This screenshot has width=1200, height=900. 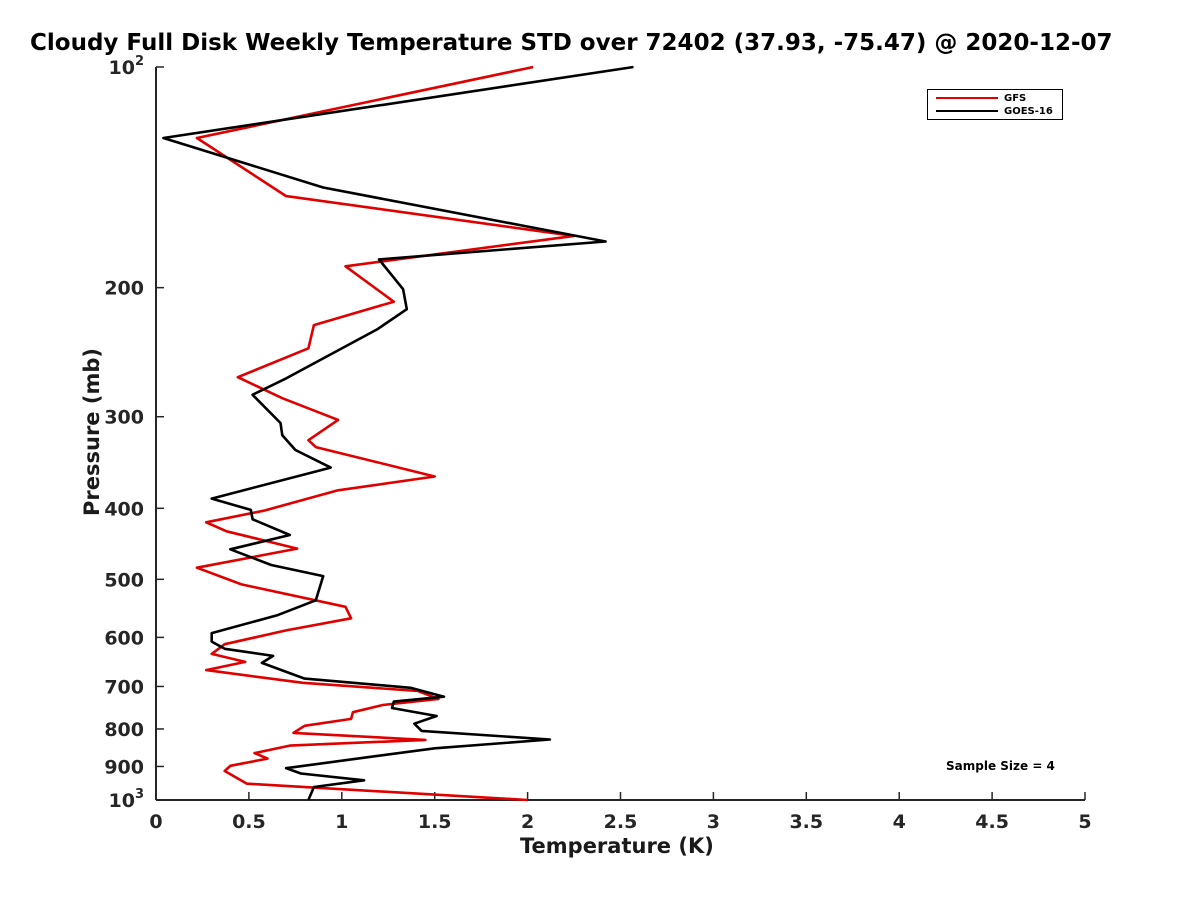 I want to click on y-tick-label: 900, so click(x=124, y=767).